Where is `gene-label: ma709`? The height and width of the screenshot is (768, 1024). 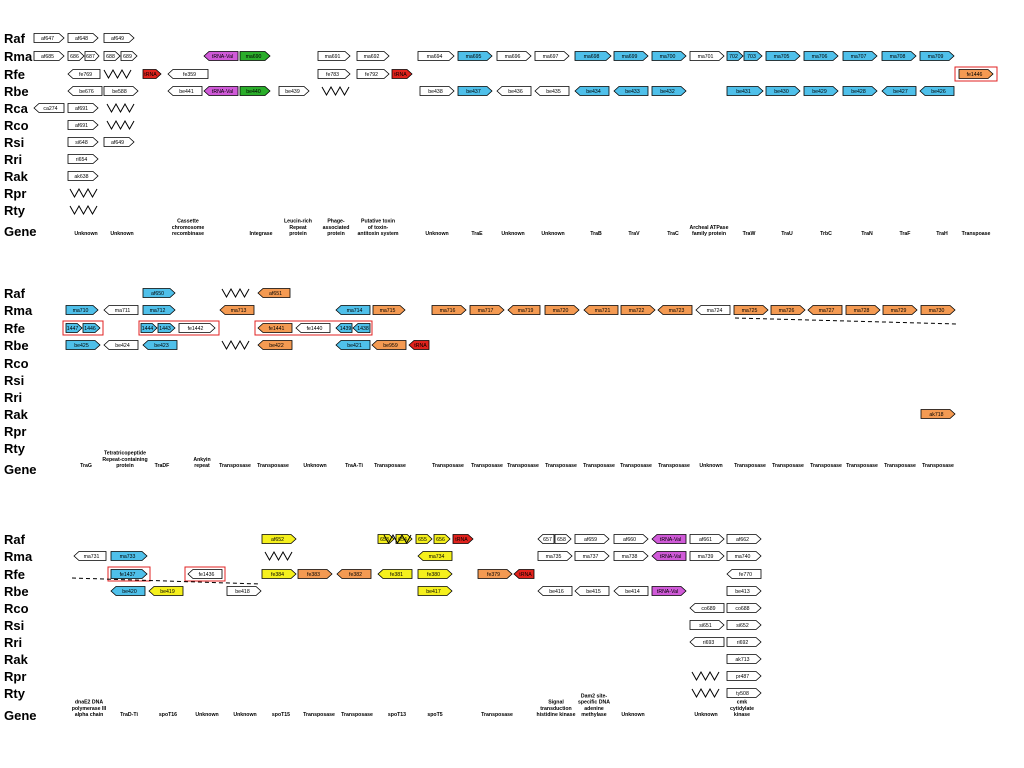
gene-label: ma709 is located at coordinates (936, 57).